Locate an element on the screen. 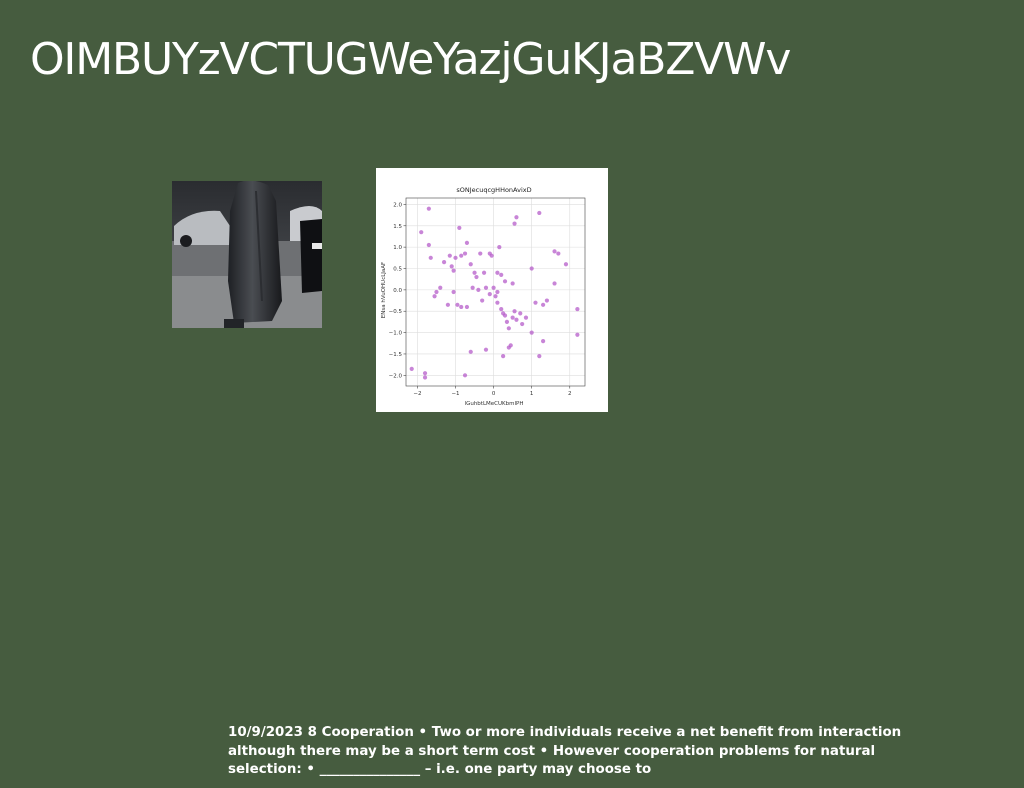  y-tick-label: −1.5 is located at coordinates (396, 355).